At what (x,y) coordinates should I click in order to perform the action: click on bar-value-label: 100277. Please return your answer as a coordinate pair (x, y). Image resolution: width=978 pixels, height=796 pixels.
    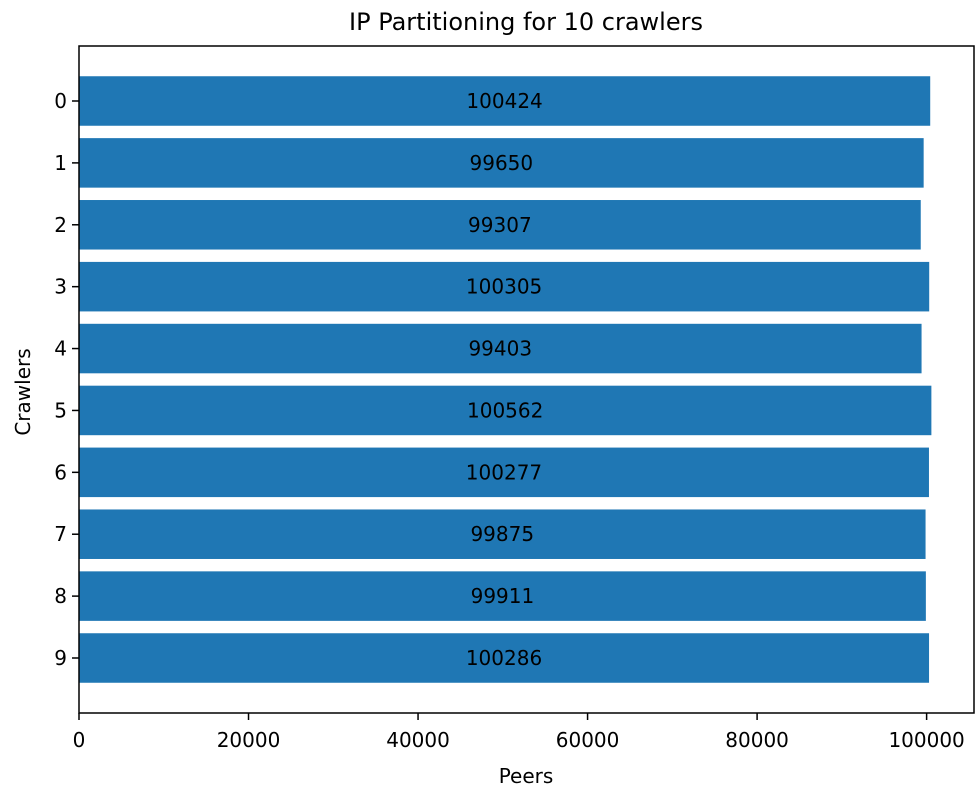
    Looking at the image, I should click on (504, 472).